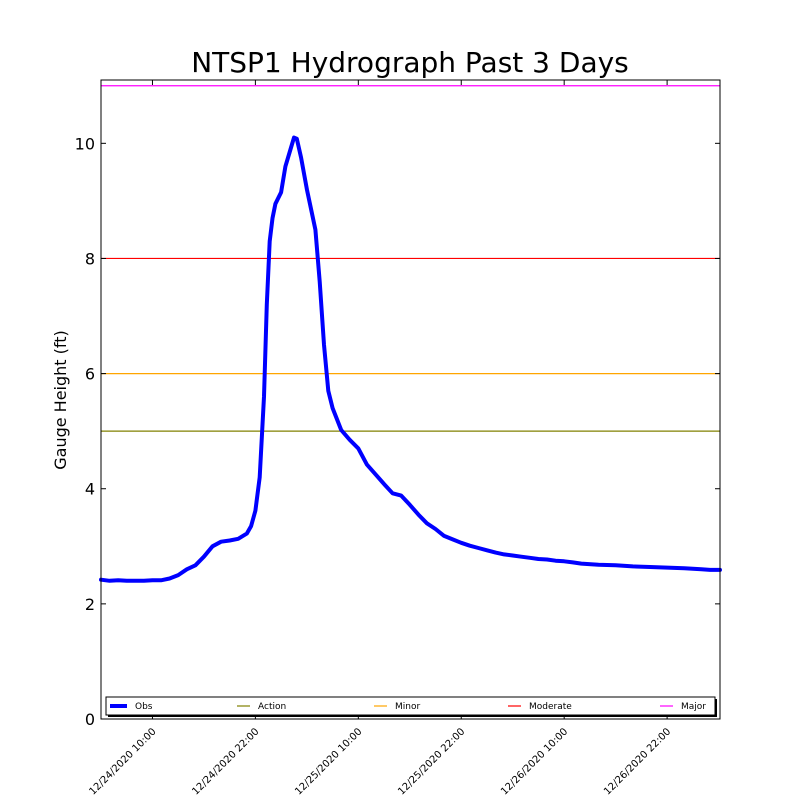  What do you see at coordinates (122, 761) in the screenshot?
I see `x-tick-label: 12/24/2020 10:00` at bounding box center [122, 761].